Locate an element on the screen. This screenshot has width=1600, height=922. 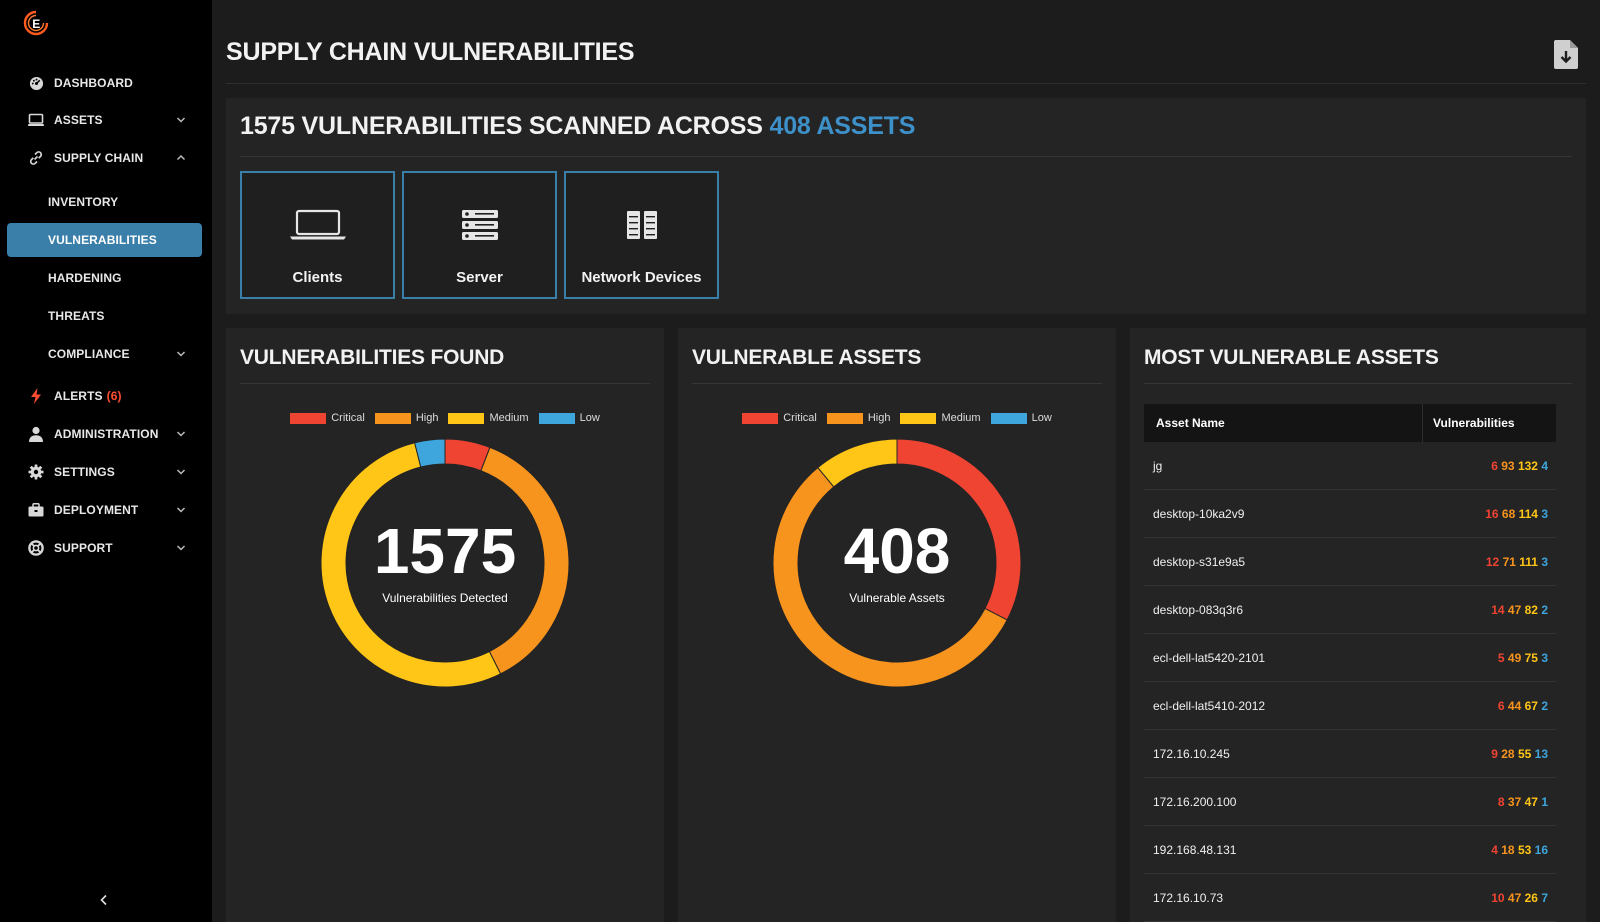
column-header-vulnerabilities: Vulnerabilities is located at coordinates (1474, 423).